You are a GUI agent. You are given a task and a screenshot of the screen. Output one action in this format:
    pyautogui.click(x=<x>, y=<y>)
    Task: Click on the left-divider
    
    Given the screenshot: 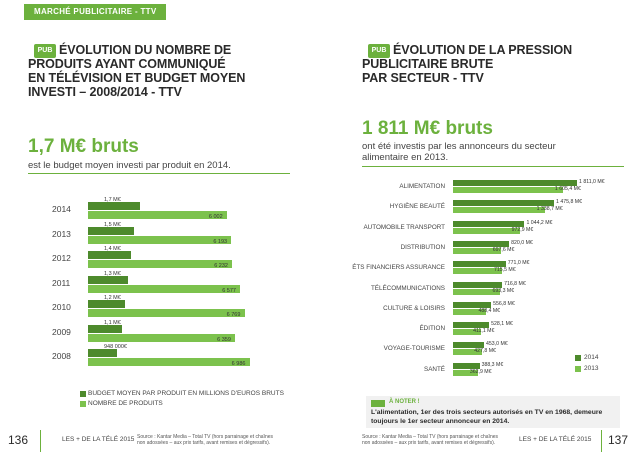 What is the action you would take?
    pyautogui.click(x=159, y=173)
    